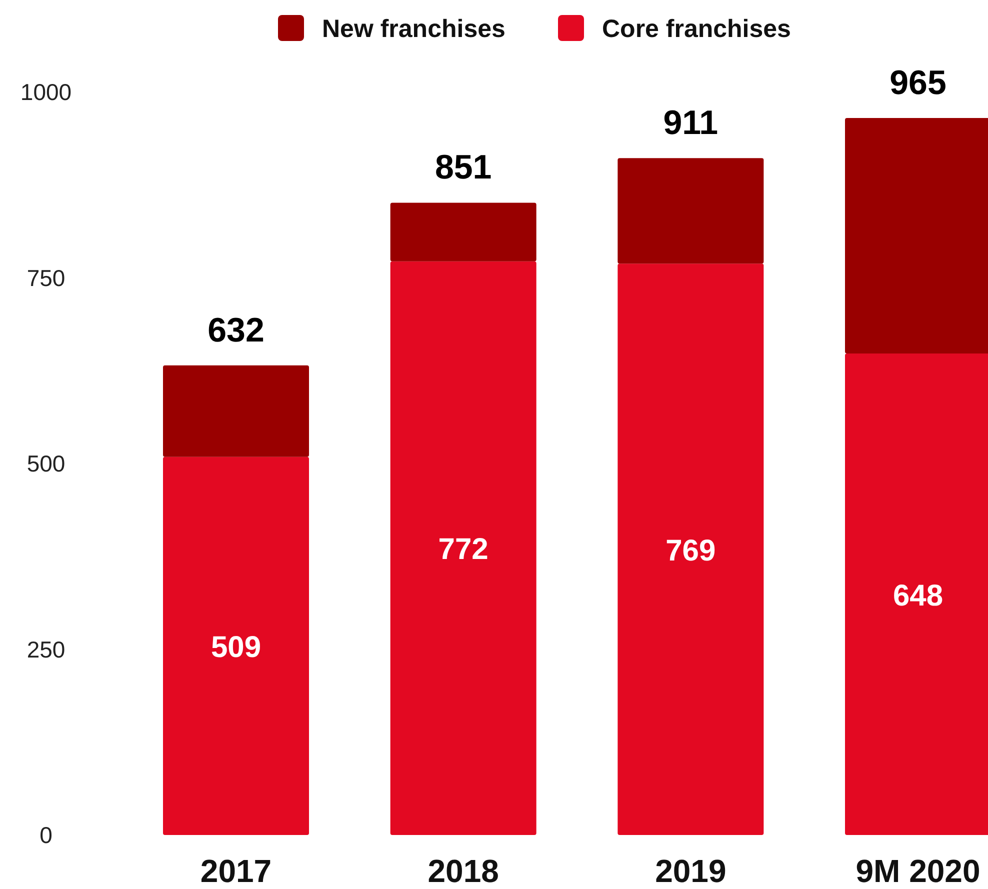  What do you see at coordinates (696, 29) in the screenshot?
I see `legend-label: Core franchises` at bounding box center [696, 29].